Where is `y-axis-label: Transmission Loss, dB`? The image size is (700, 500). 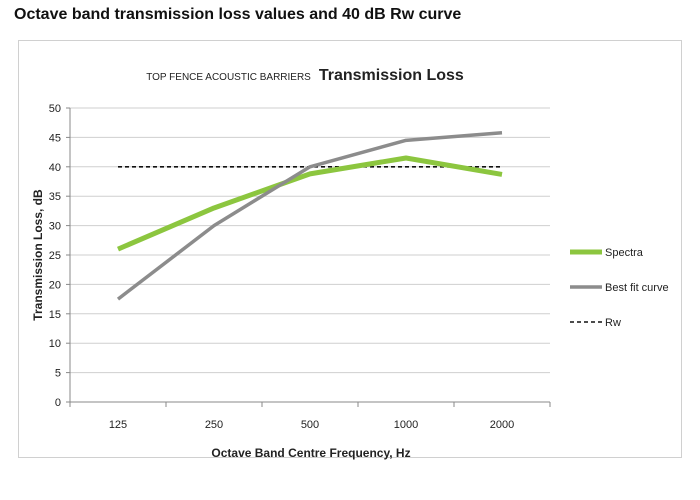 y-axis-label: Transmission Loss, dB is located at coordinates (38, 255).